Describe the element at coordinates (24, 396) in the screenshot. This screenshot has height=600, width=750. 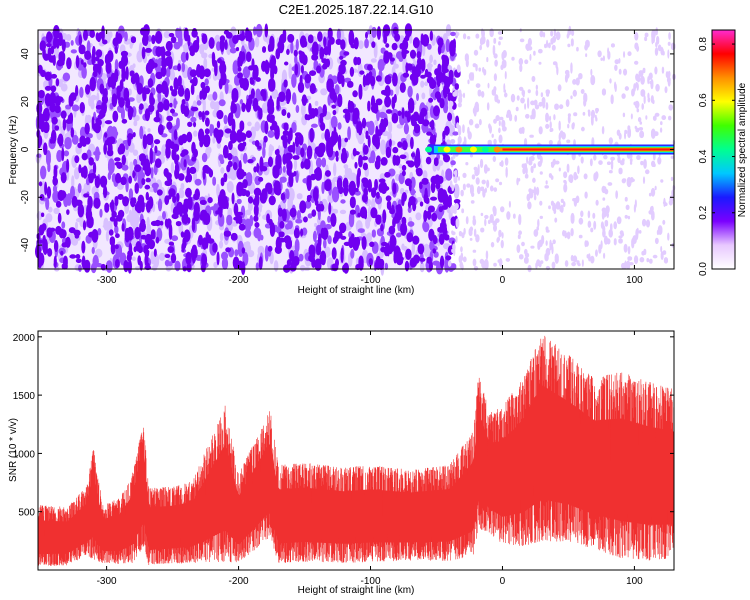
I see `snr-y-tick-label: 1500` at that location.